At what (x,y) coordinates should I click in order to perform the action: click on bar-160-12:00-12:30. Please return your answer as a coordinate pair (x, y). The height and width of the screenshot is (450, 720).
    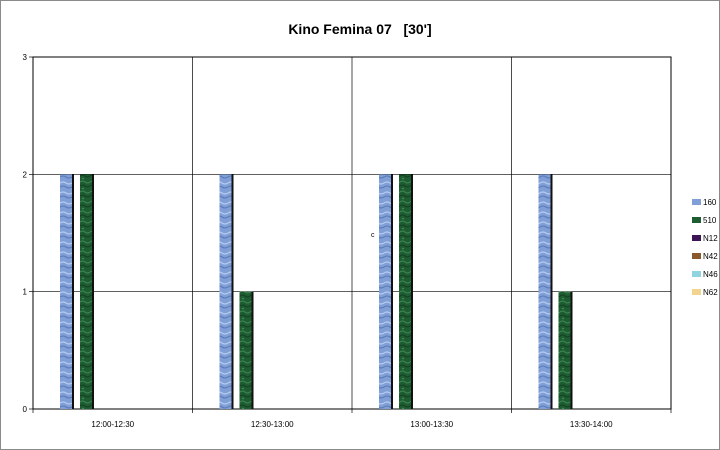
    Looking at the image, I should click on (66, 291).